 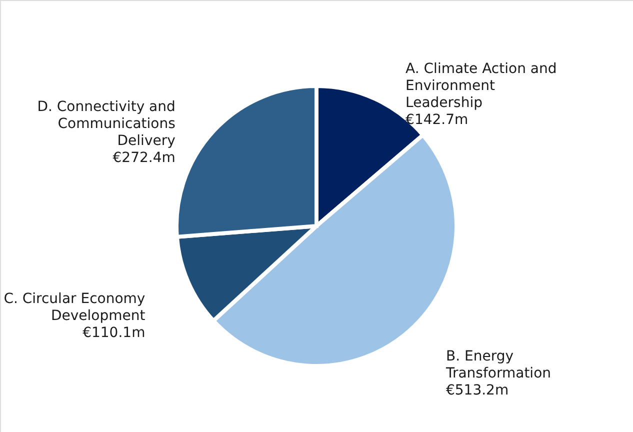 I want to click on data-label: €142.7m, so click(x=437, y=120).